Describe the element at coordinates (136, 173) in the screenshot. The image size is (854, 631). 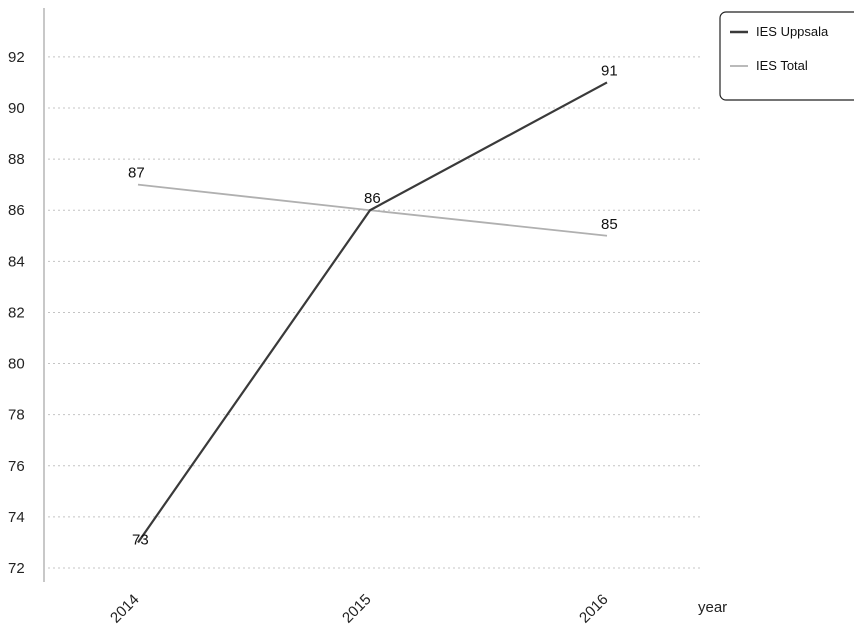
I see `data-label: 87` at that location.